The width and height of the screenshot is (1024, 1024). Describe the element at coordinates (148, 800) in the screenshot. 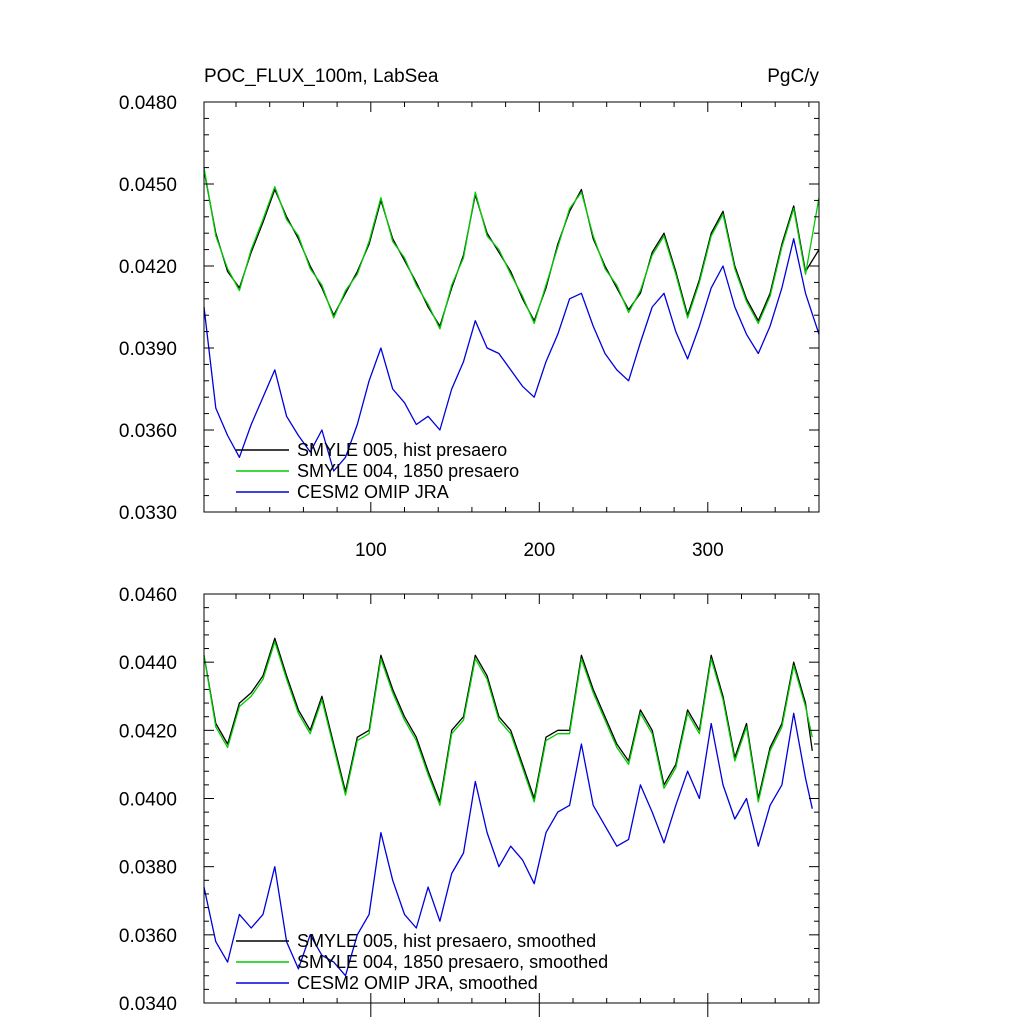

I see `y-tick-label: 0.0400` at that location.